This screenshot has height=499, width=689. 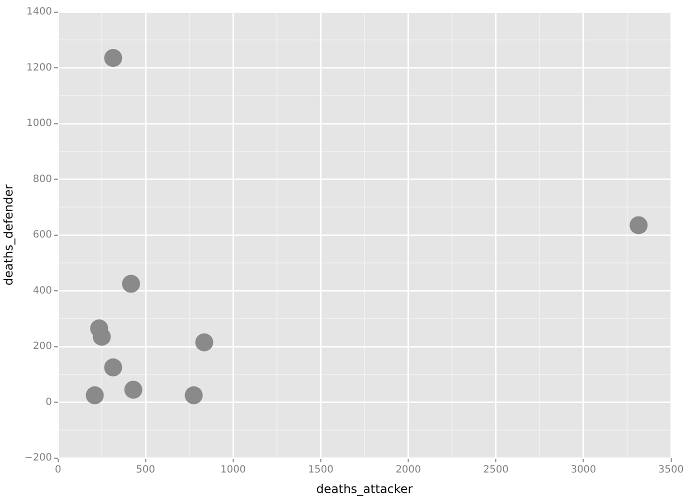 What do you see at coordinates (39, 68) in the screenshot?
I see `y-tick-label: 1200` at bounding box center [39, 68].